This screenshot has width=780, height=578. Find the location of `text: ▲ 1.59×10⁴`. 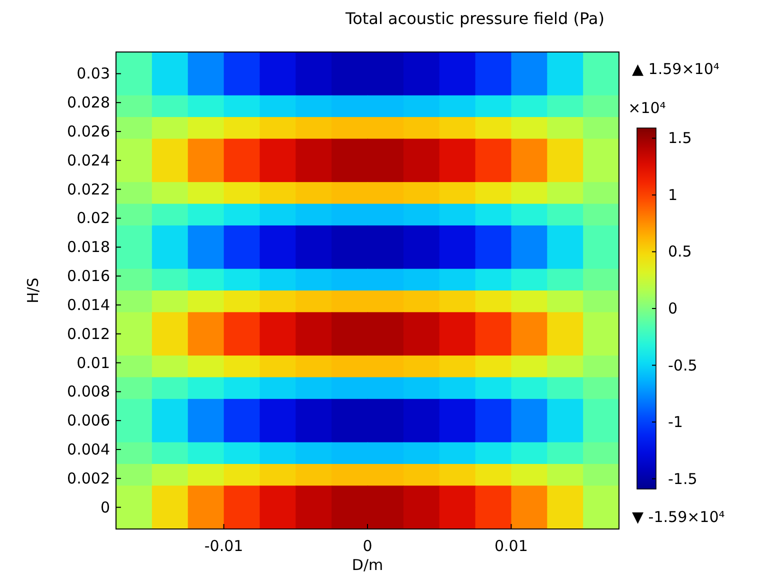

text: ▲ 1.59×10⁴ is located at coordinates (676, 69).